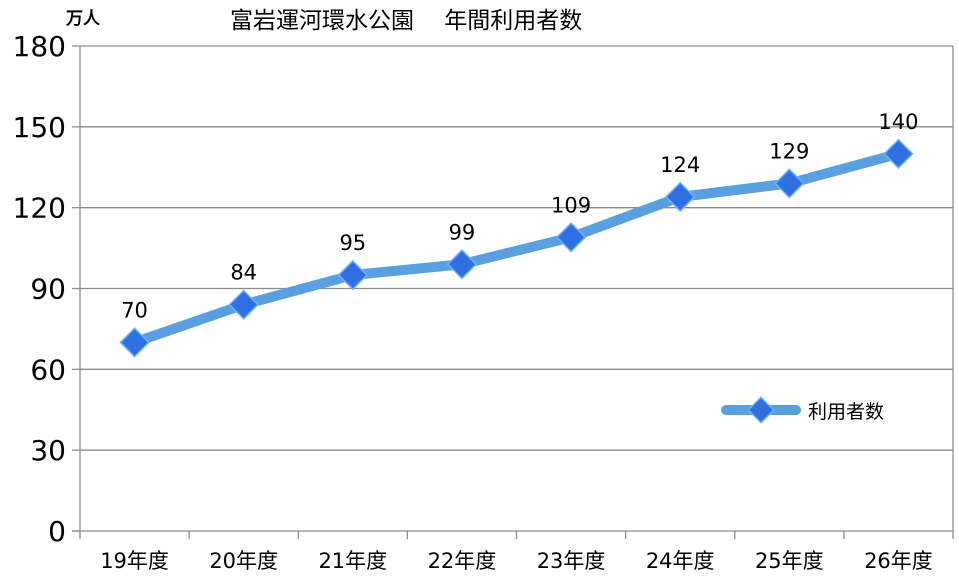 The image size is (959, 578). I want to click on data-label: 109, so click(571, 205).